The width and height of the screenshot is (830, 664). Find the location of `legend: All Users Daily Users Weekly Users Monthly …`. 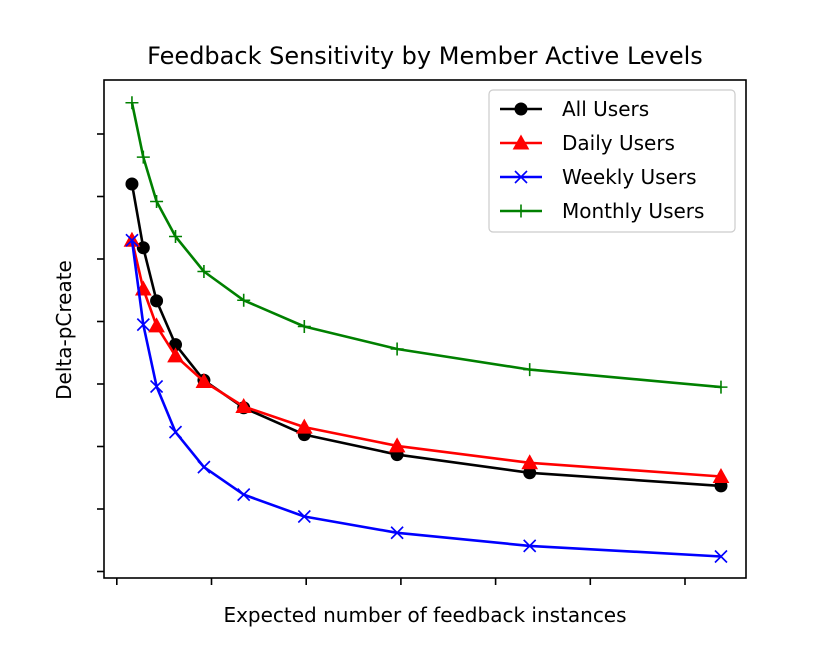

legend: All Users Daily Users Weekly Users Monthly … is located at coordinates (612, 161).